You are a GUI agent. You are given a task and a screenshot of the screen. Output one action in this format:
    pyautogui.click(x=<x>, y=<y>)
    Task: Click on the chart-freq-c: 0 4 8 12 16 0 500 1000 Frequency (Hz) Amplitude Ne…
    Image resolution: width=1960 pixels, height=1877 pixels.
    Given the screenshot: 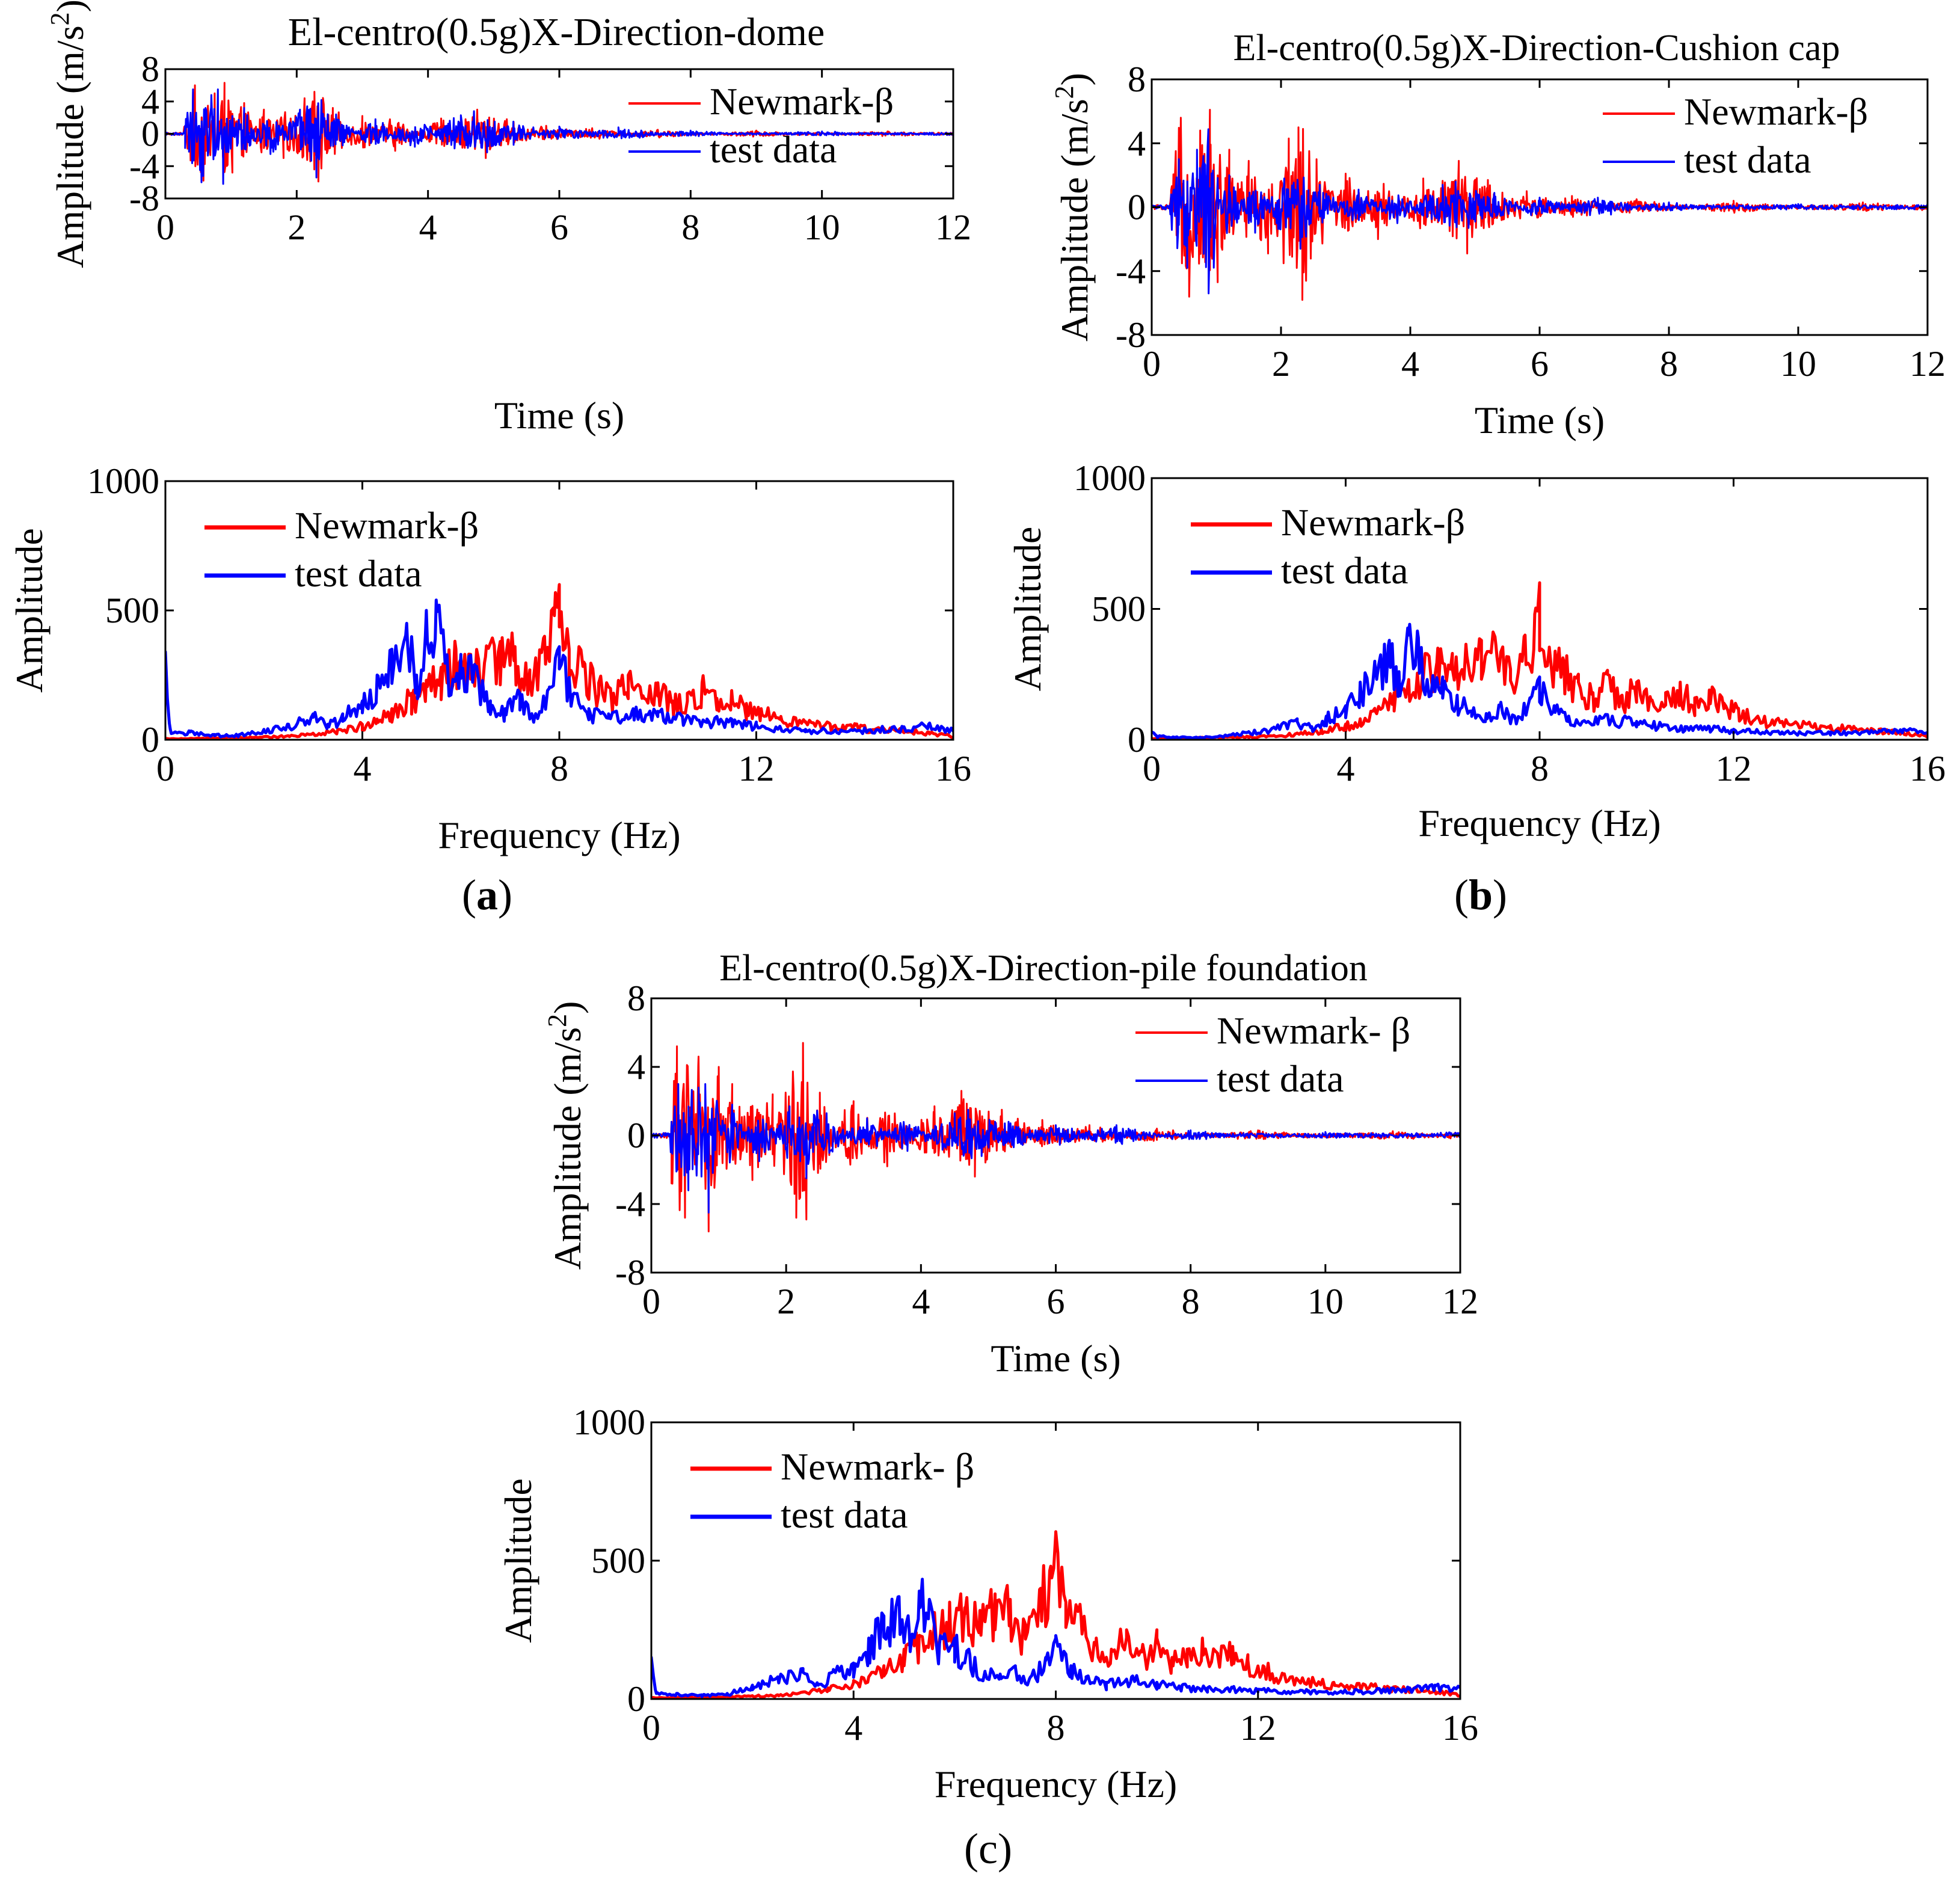 What is the action you would take?
    pyautogui.click(x=987, y=1603)
    